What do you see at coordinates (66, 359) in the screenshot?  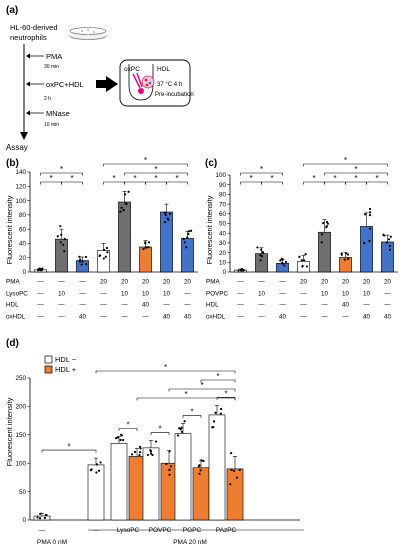 I see `legend-label-hdl-minus: HDL −` at bounding box center [66, 359].